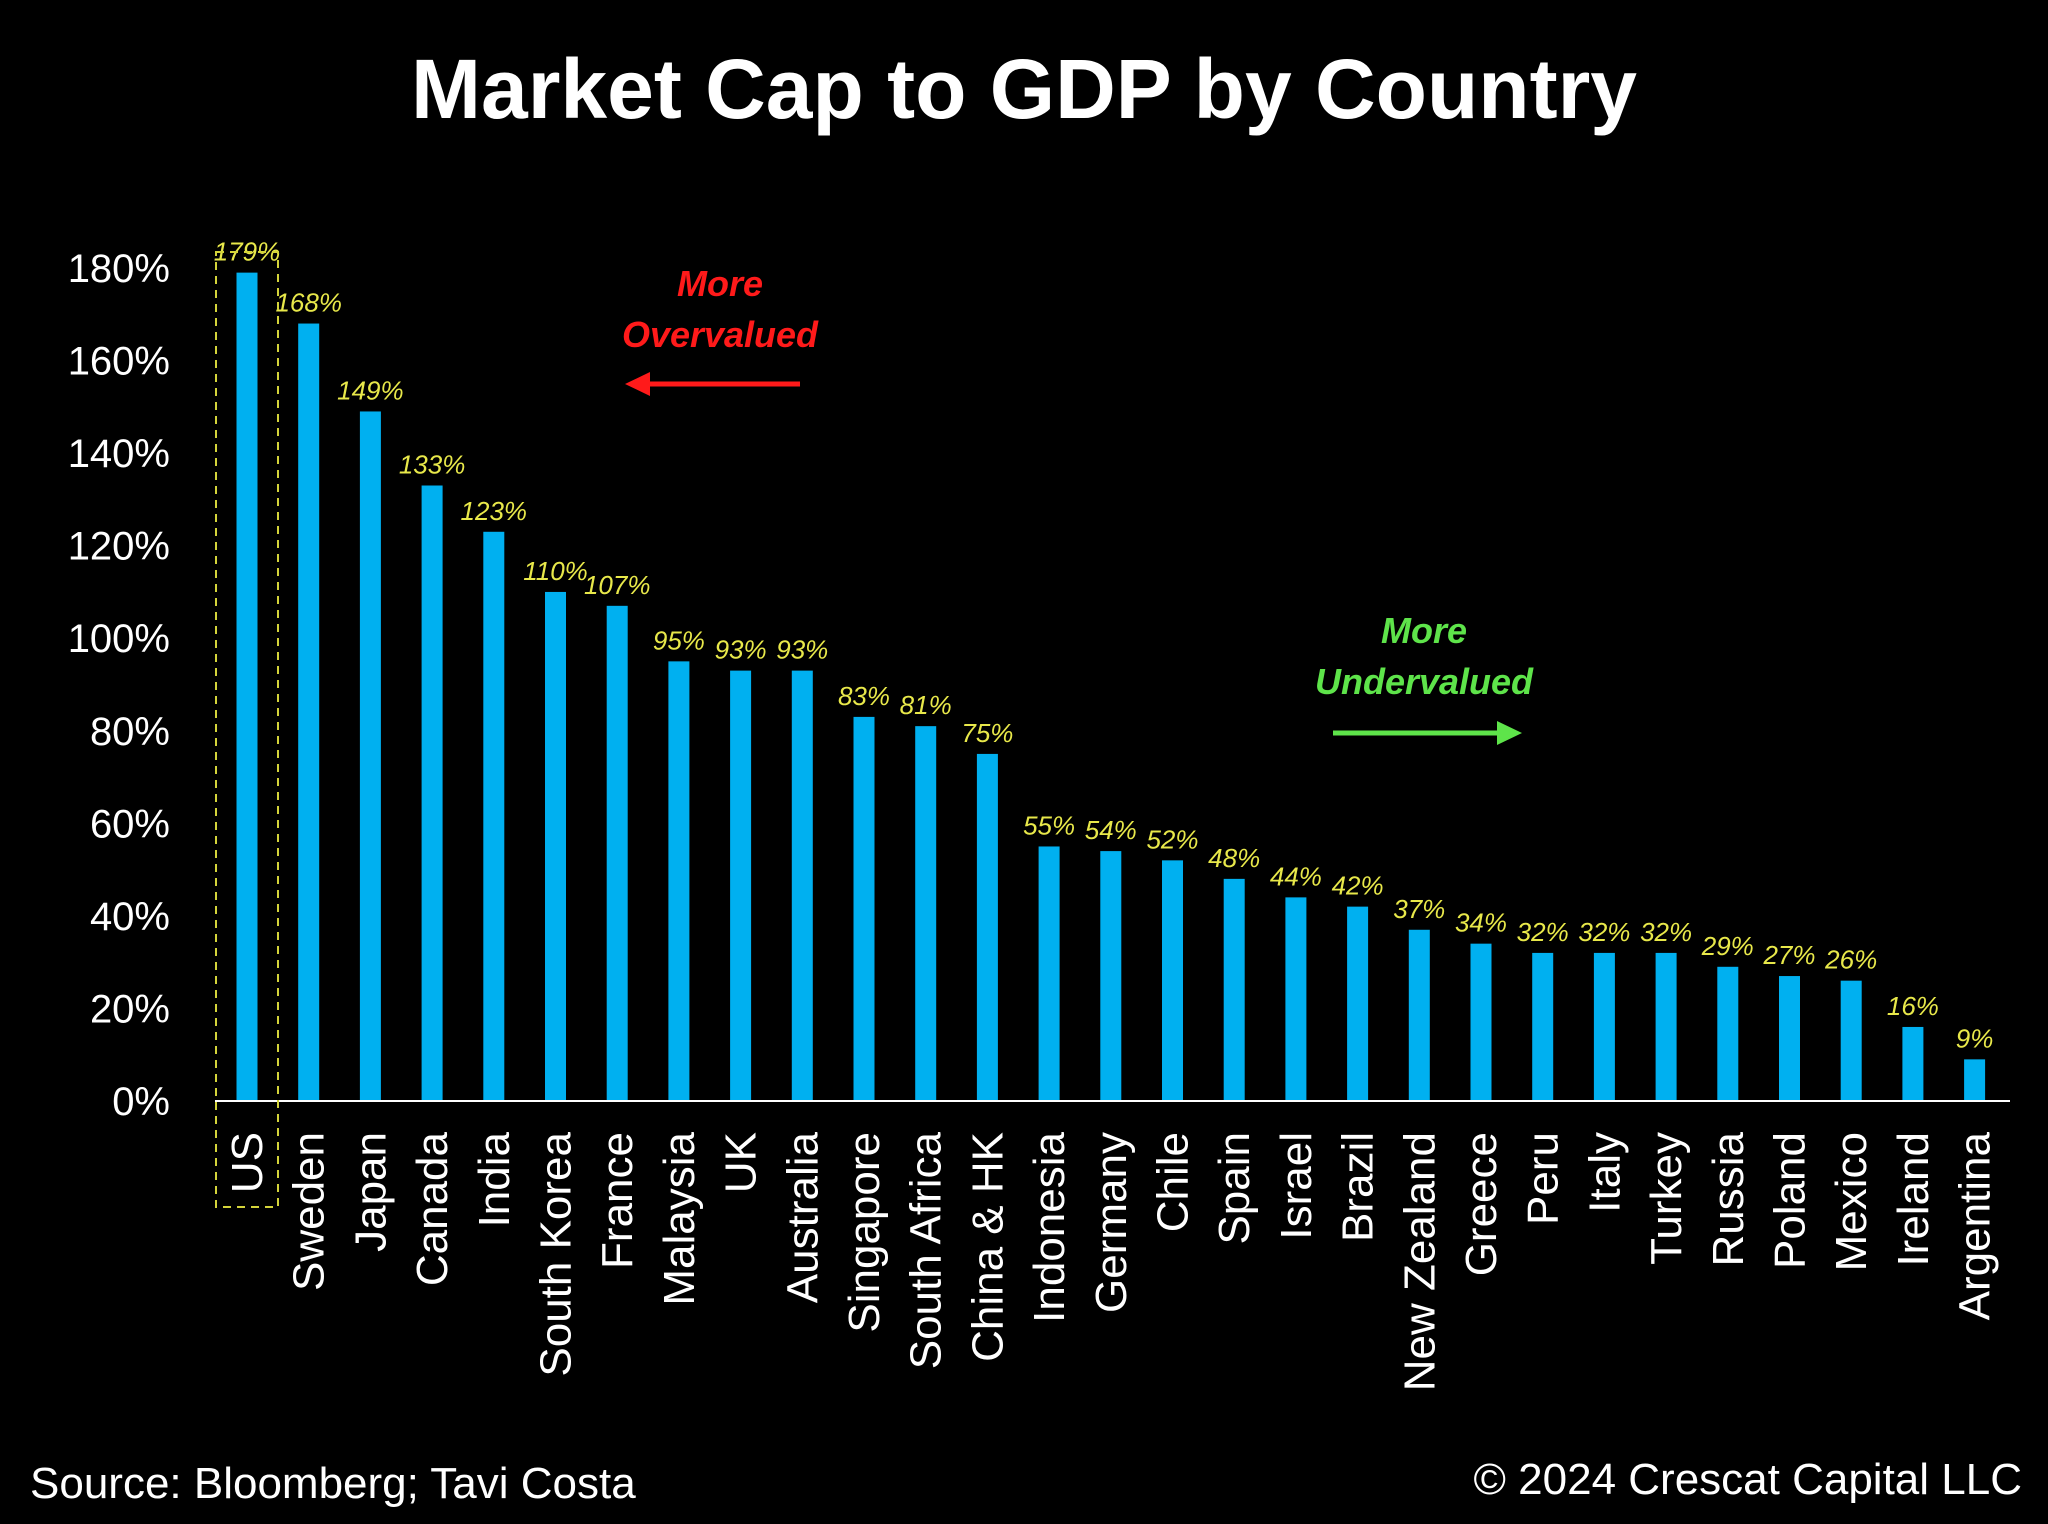  Describe the element at coordinates (1604, 1172) in the screenshot. I see `x-tick-label: Italy` at that location.